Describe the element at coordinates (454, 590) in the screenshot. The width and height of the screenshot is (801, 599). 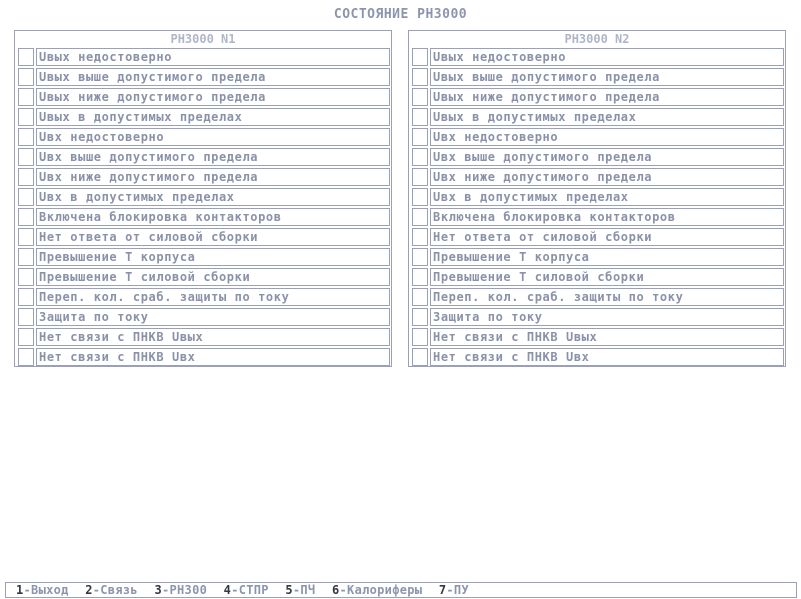
I see `fkey-pu: 7-ПУ` at that location.